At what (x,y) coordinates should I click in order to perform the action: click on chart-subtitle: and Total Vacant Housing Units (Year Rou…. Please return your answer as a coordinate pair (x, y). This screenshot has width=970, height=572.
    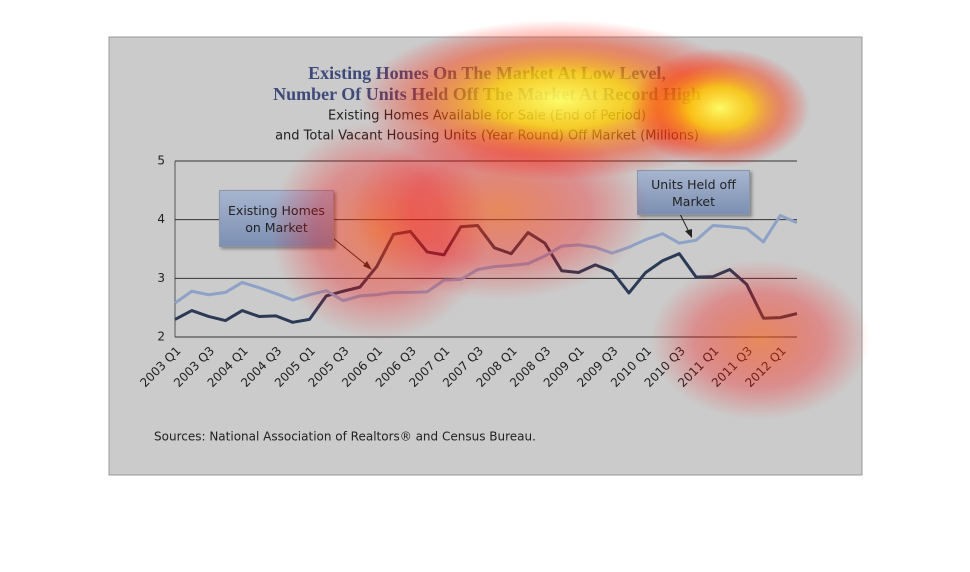
    Looking at the image, I should click on (487, 136).